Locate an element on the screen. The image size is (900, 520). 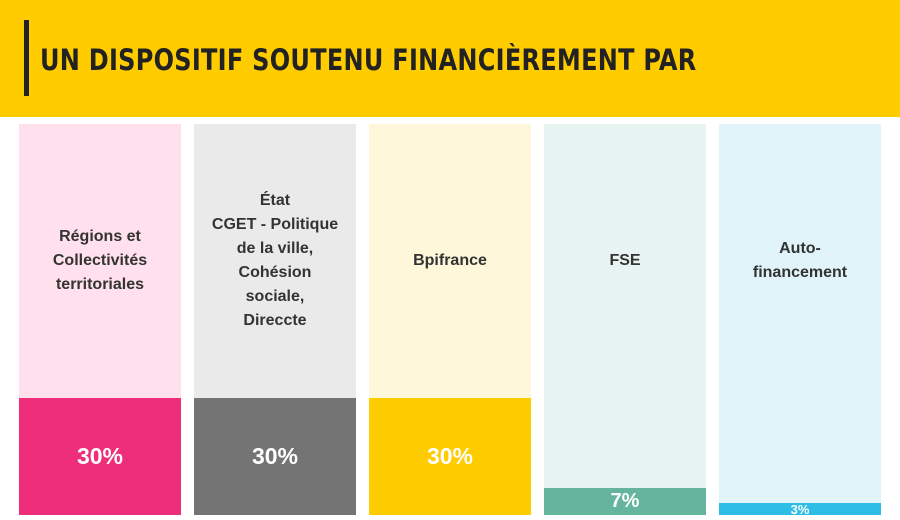
header-accent-bar is located at coordinates (26, 58).